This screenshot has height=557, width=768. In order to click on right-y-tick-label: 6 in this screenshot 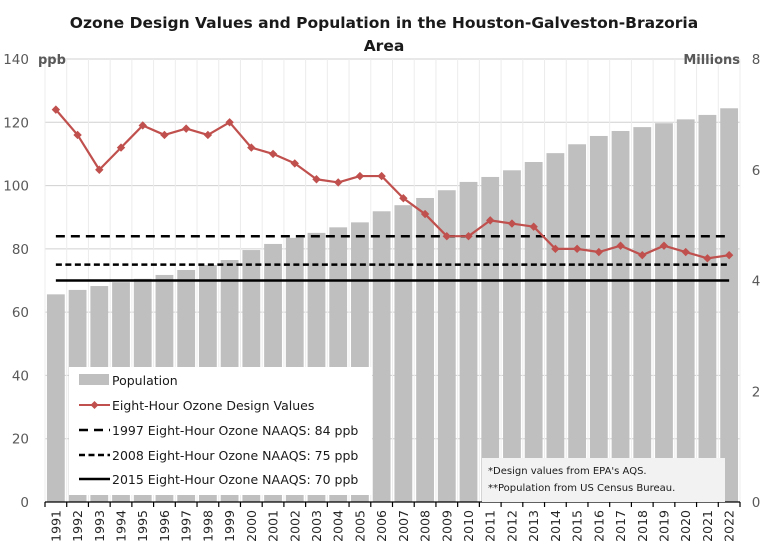, I will do `click(756, 171)`.